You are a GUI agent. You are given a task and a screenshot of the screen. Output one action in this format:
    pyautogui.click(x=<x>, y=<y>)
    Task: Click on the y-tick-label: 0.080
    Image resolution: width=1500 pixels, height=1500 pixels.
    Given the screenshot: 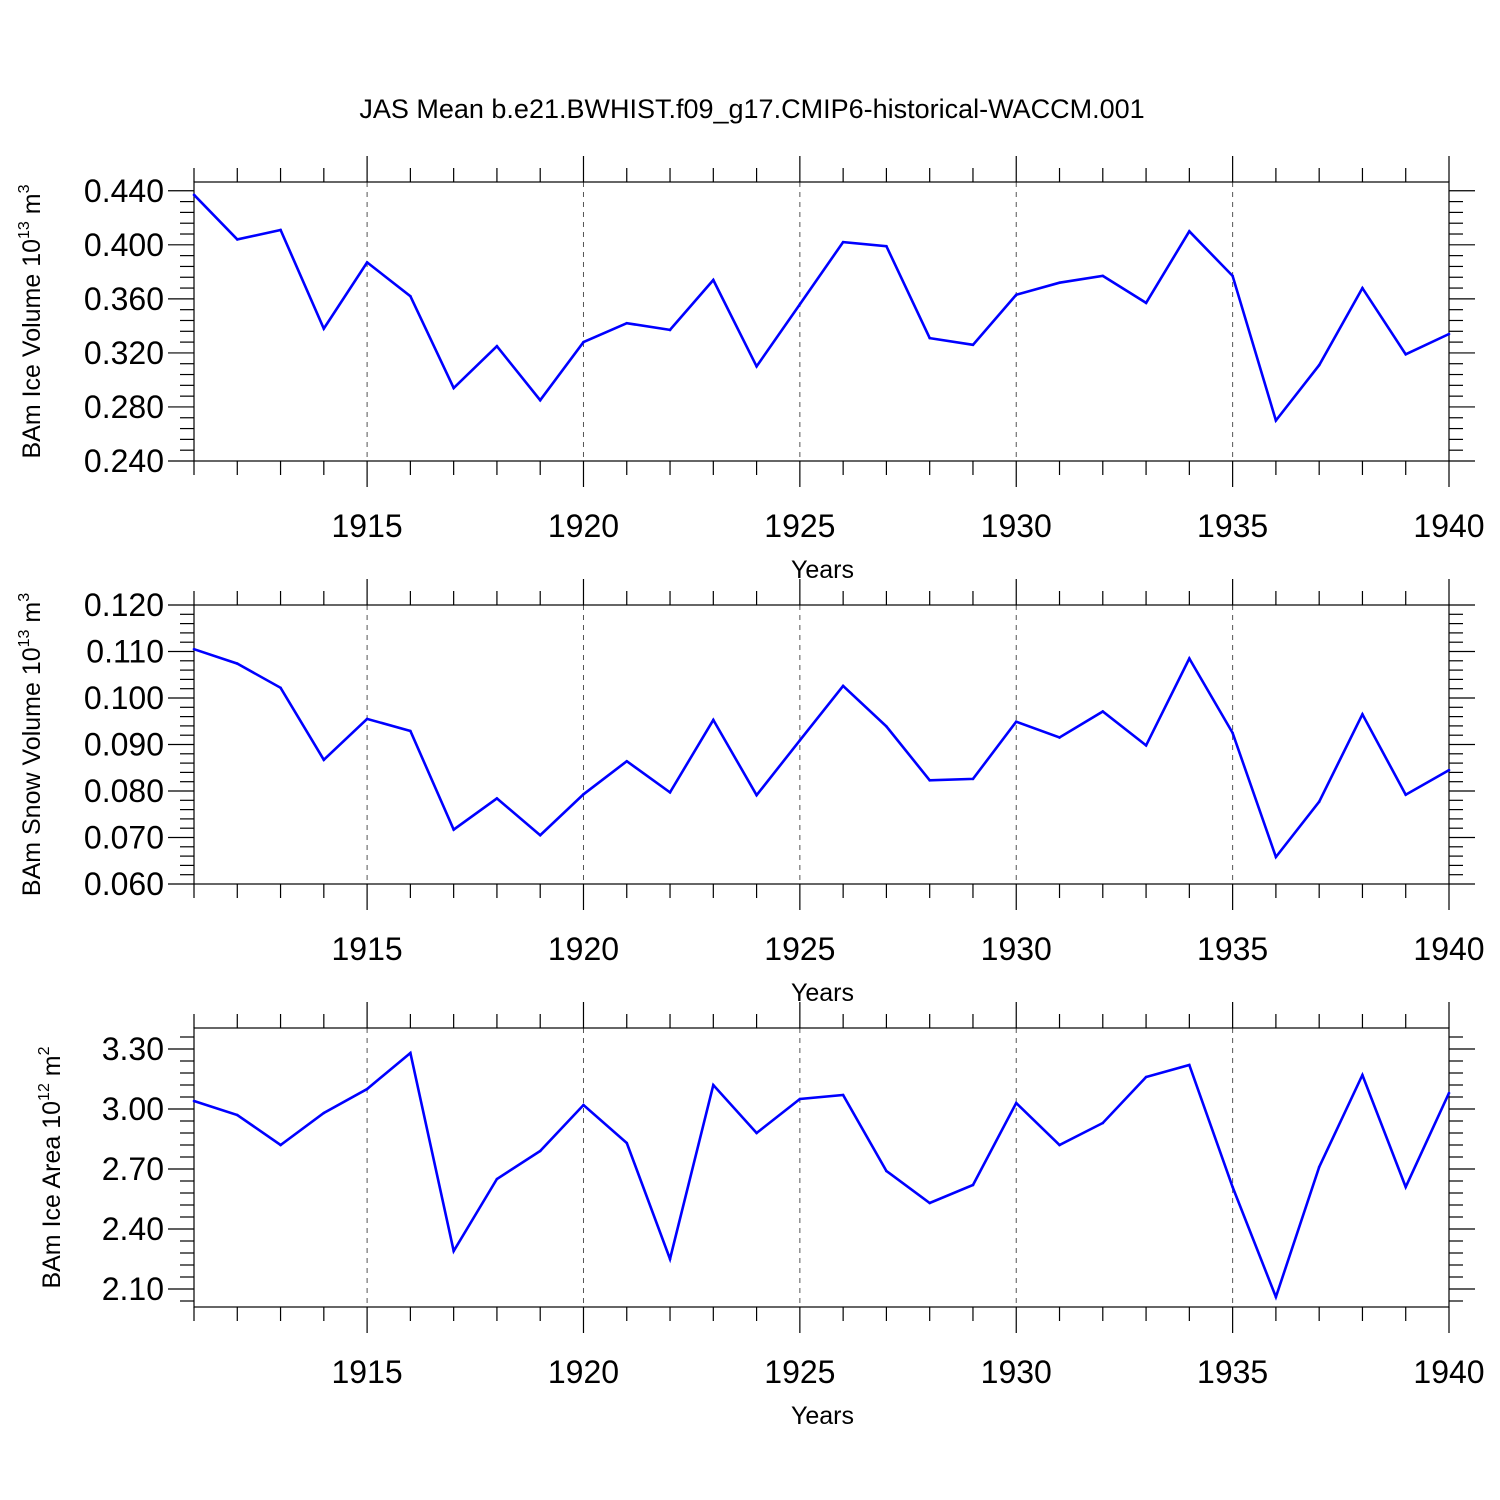 What is the action you would take?
    pyautogui.click(x=124, y=791)
    